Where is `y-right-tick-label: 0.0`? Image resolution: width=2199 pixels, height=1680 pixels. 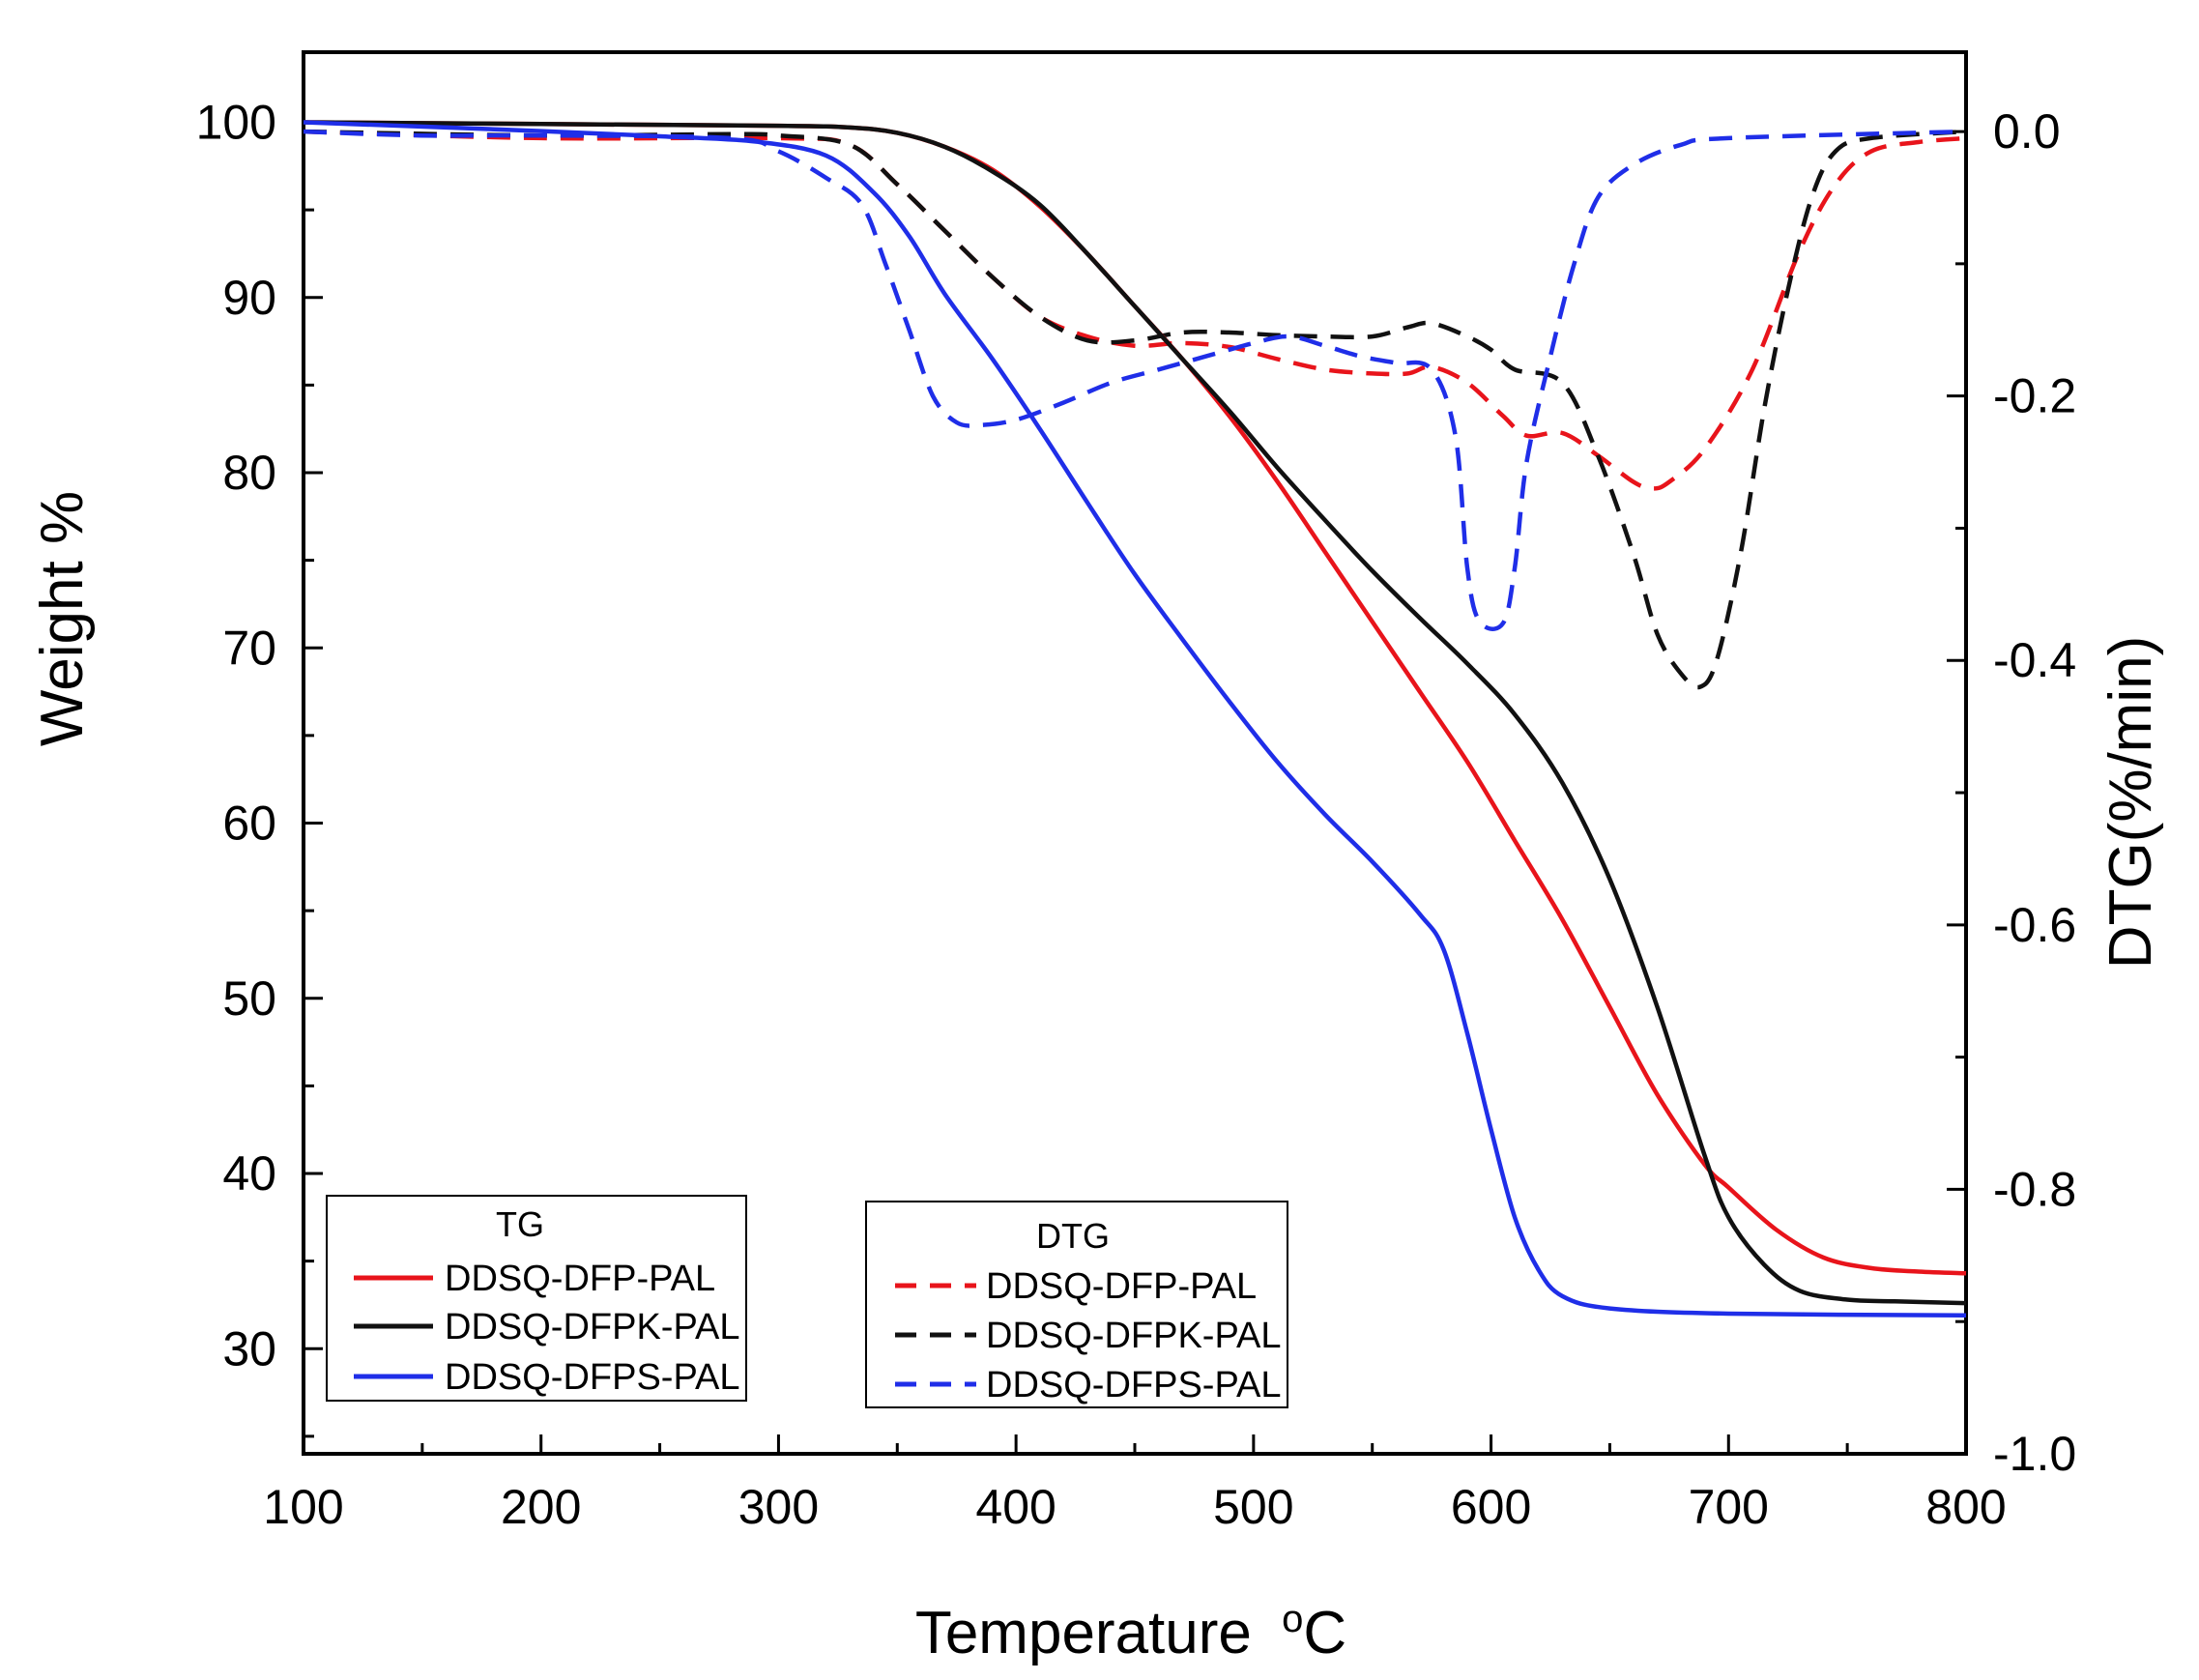
y-right-tick-label: 0.0 is located at coordinates (2027, 132).